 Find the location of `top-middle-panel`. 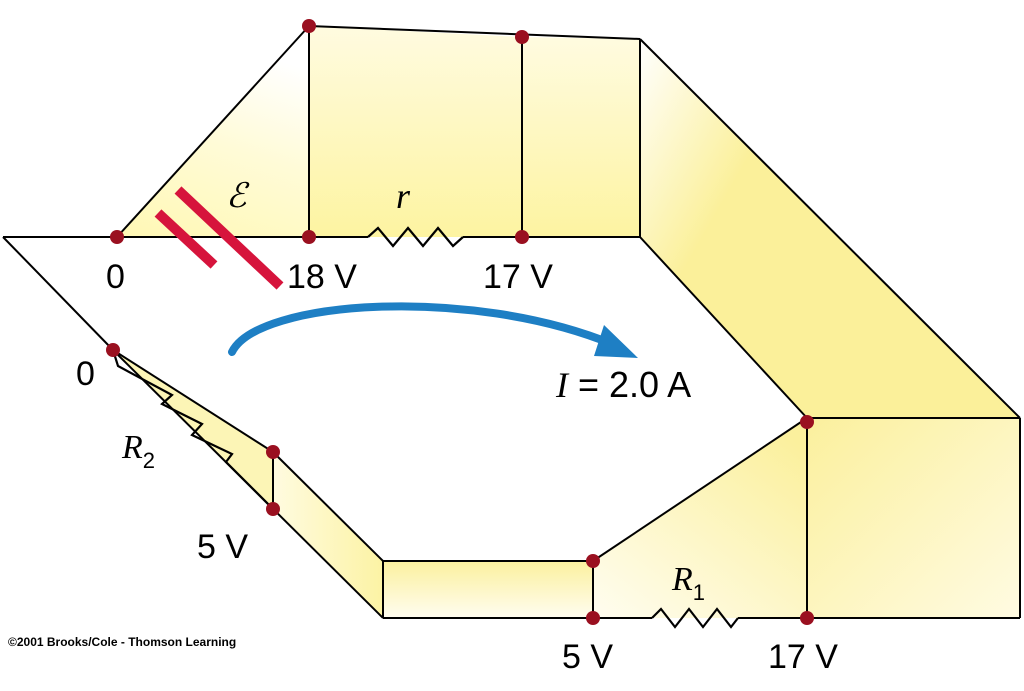

top-middle-panel is located at coordinates (415, 131).